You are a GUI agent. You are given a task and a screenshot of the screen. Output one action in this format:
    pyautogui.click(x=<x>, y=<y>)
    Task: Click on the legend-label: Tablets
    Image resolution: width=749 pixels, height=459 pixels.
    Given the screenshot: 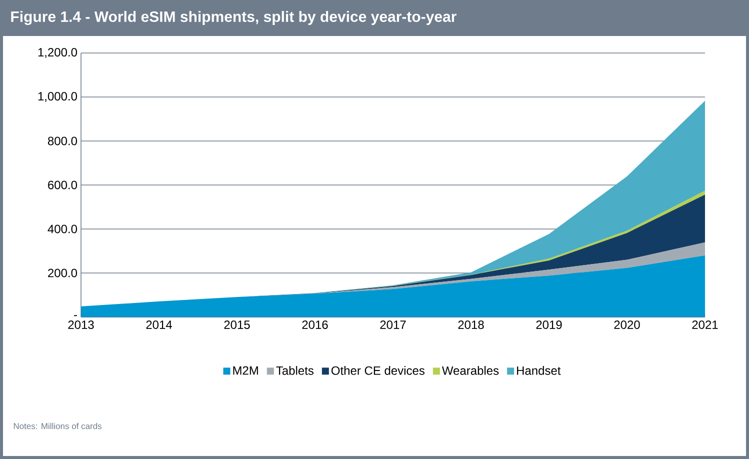 What is the action you would take?
    pyautogui.click(x=295, y=370)
    